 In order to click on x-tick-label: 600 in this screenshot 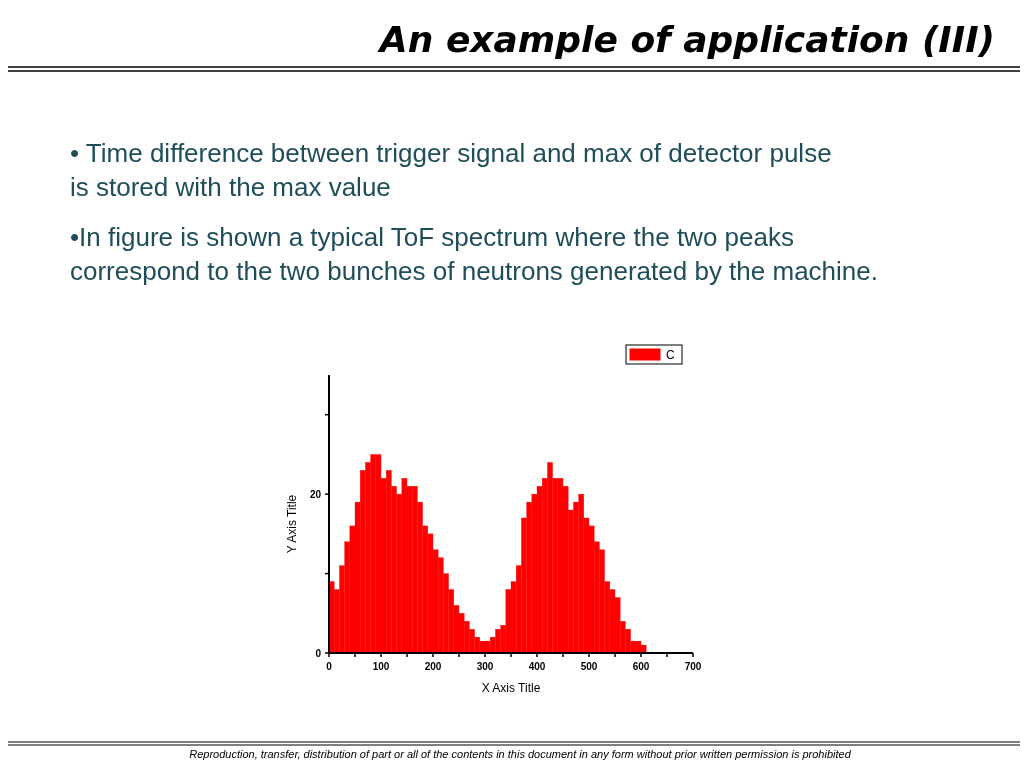, I will do `click(641, 666)`.